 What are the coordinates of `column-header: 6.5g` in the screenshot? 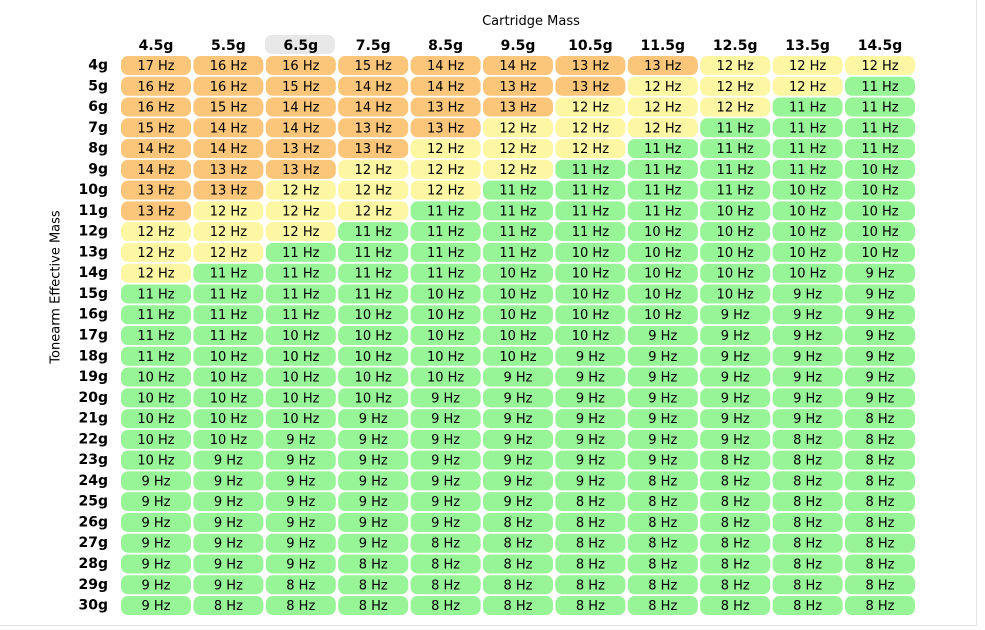 It's located at (300, 46).